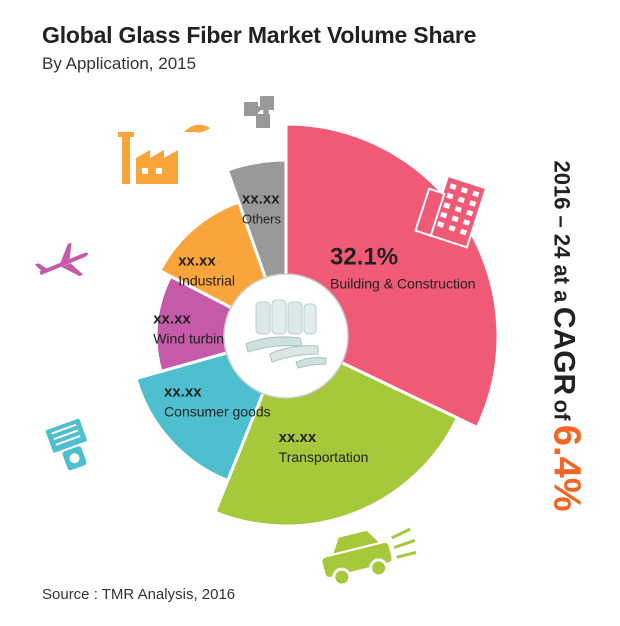  What do you see at coordinates (259, 112) in the screenshot?
I see `puzzle-icon` at bounding box center [259, 112].